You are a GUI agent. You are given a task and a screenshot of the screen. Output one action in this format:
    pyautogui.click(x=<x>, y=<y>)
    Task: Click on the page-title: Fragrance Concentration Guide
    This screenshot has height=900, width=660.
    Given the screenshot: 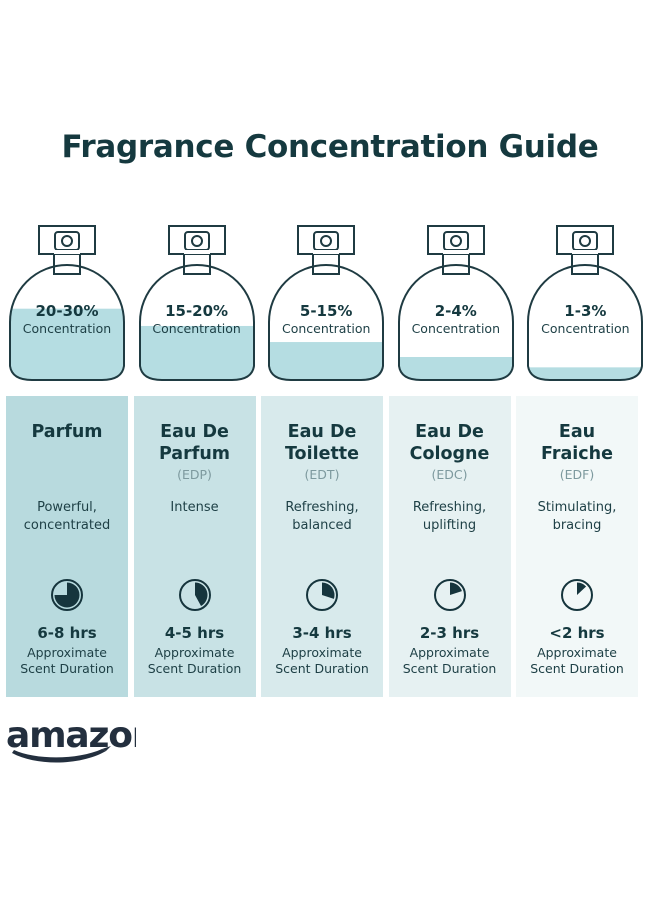 What is the action you would take?
    pyautogui.click(x=330, y=147)
    